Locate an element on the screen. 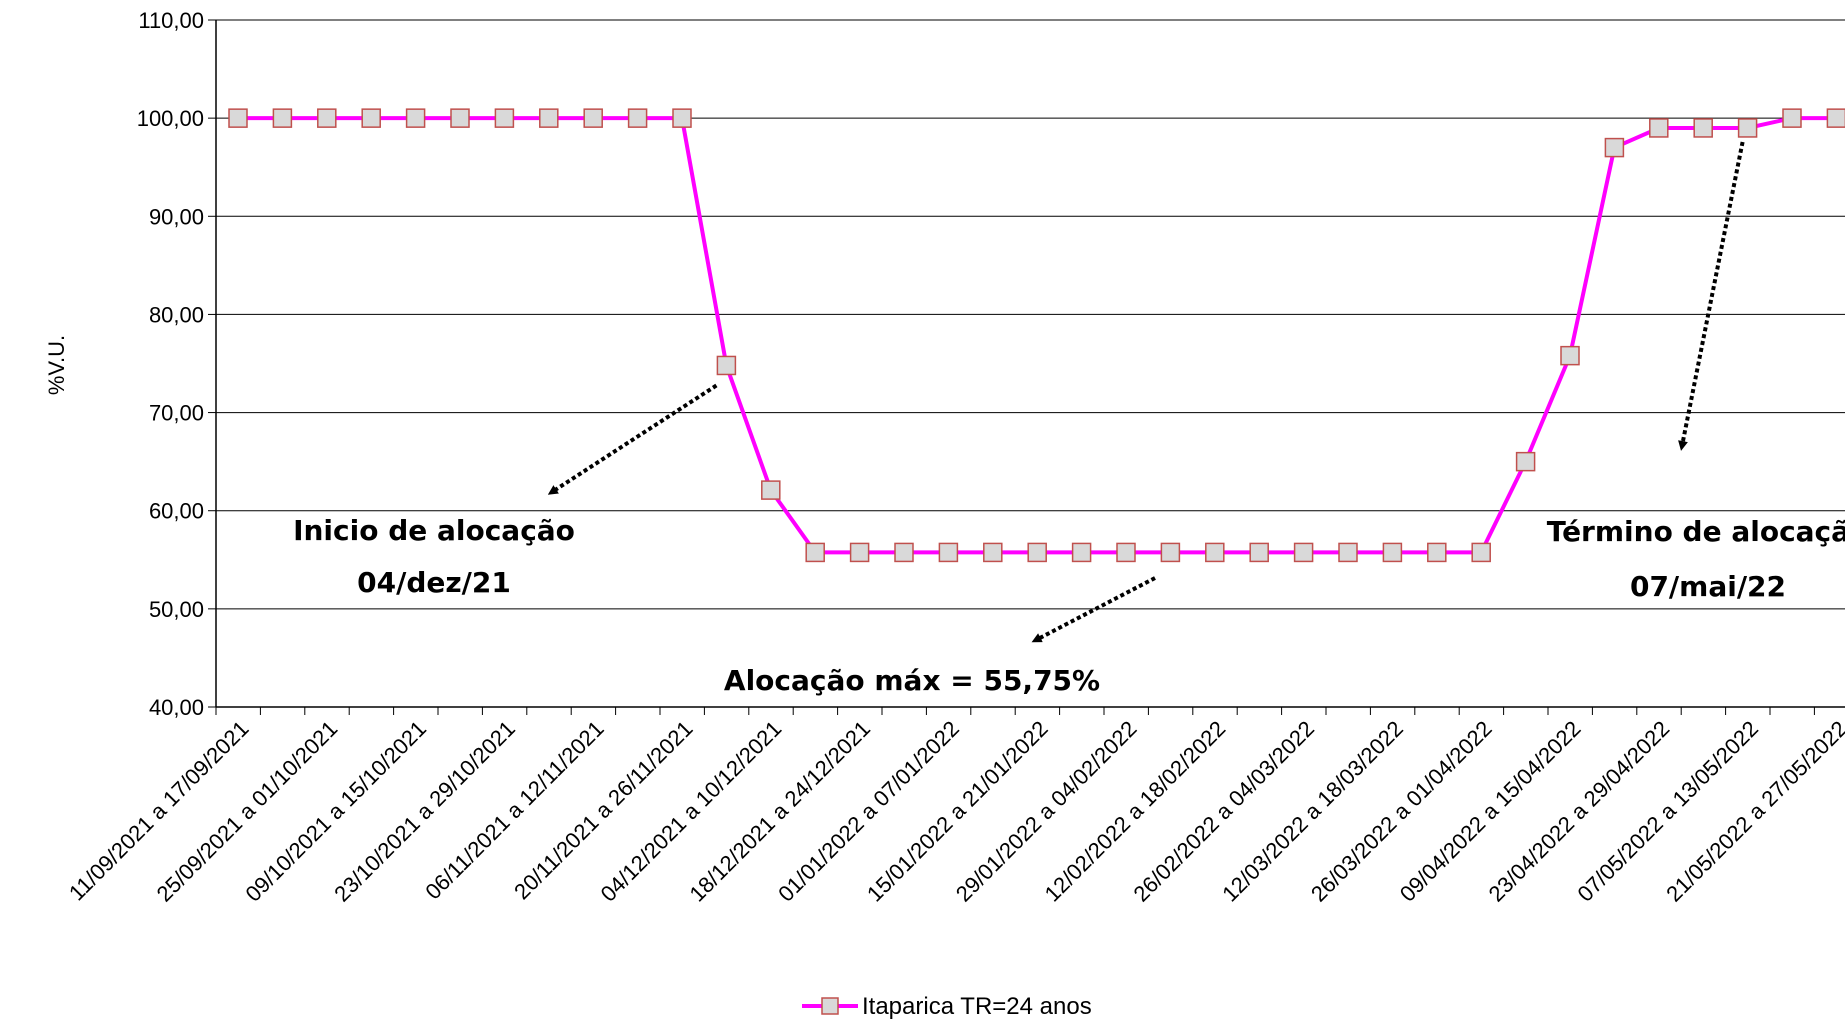 The height and width of the screenshot is (1021, 1845). x-tick-label: 09/10/2021 a 15/10/2021 is located at coordinates (335, 811).